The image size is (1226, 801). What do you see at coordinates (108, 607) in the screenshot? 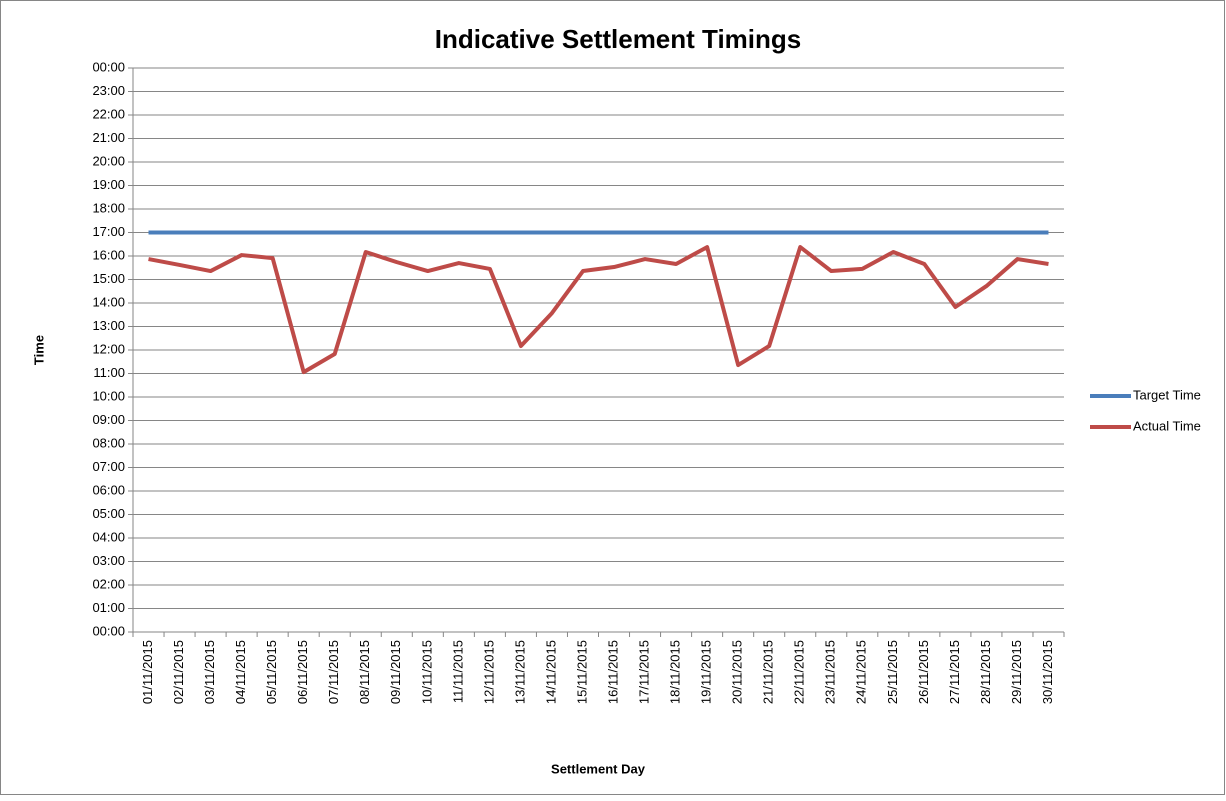
I see `y-tick-label: 01:00` at bounding box center [108, 607].